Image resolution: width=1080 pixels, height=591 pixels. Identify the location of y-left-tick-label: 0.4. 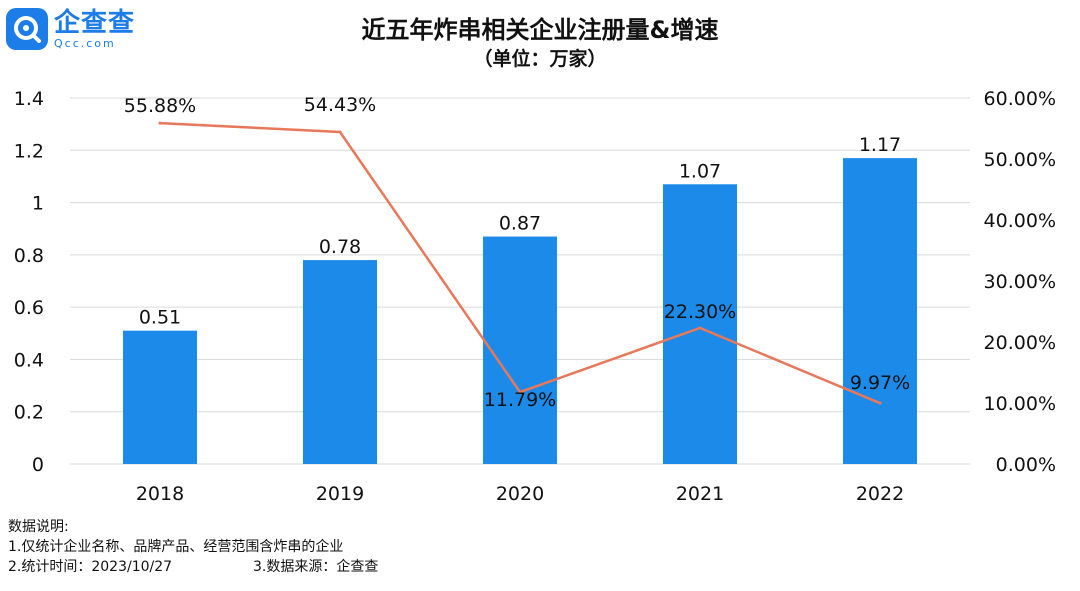
(29, 360).